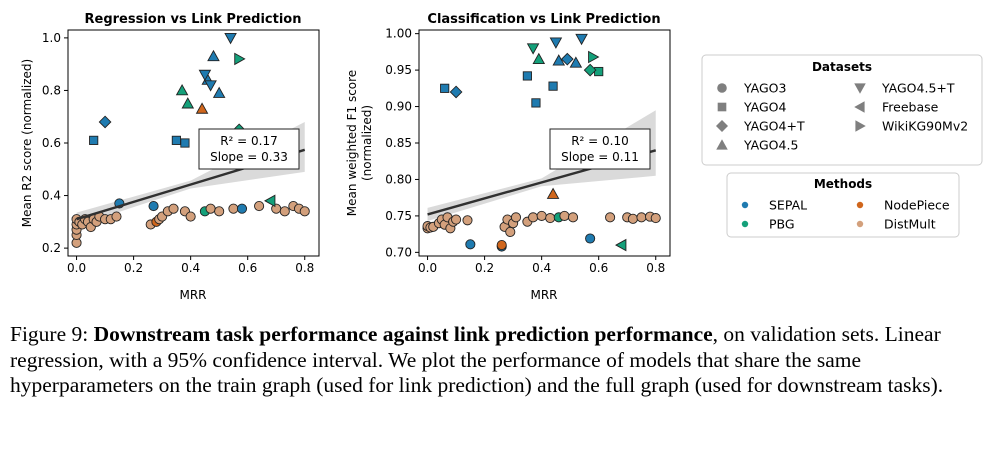  Describe the element at coordinates (398, 34) in the screenshot. I see `y-tick-label: 1.00` at that location.